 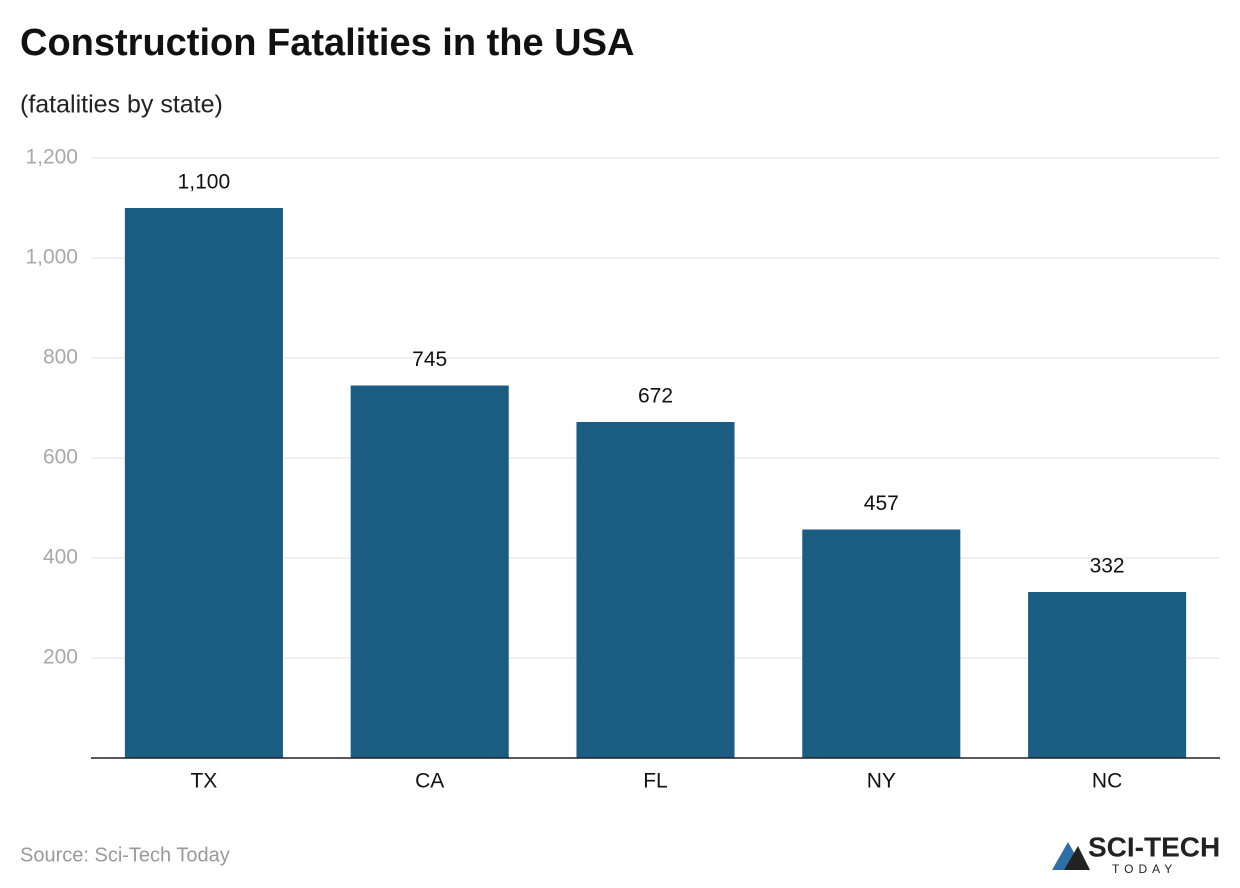 I want to click on y-tick-label: 1,000, so click(x=51, y=257).